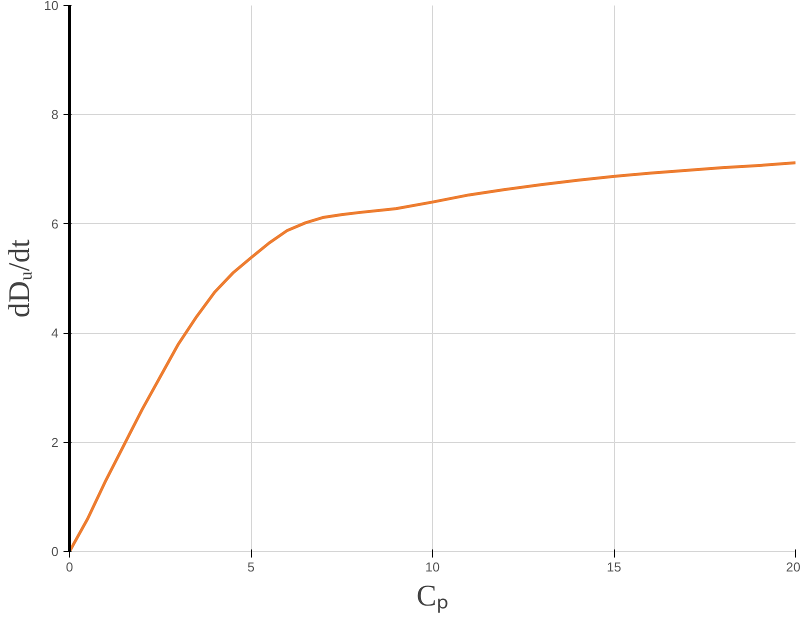  I want to click on x-tick-label: 10, so click(432, 567).